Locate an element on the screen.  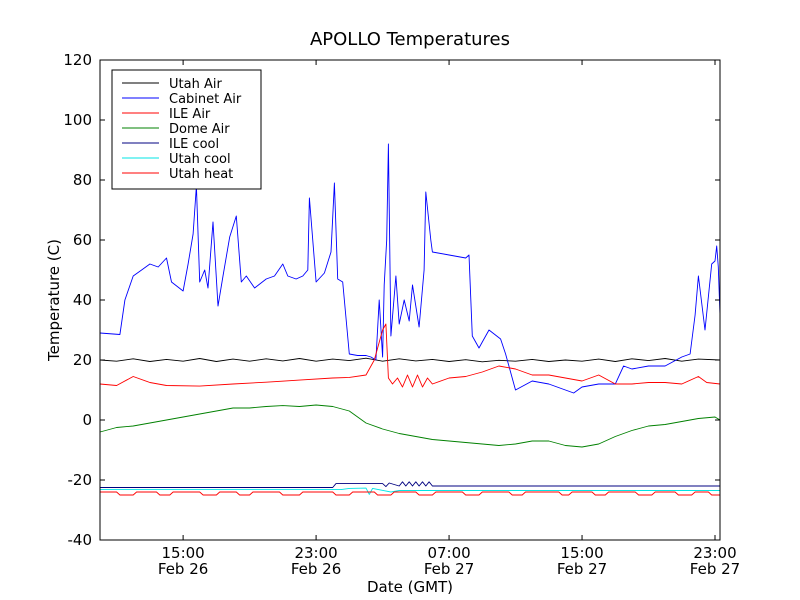
y-tick-label: 20 is located at coordinates (82, 360).